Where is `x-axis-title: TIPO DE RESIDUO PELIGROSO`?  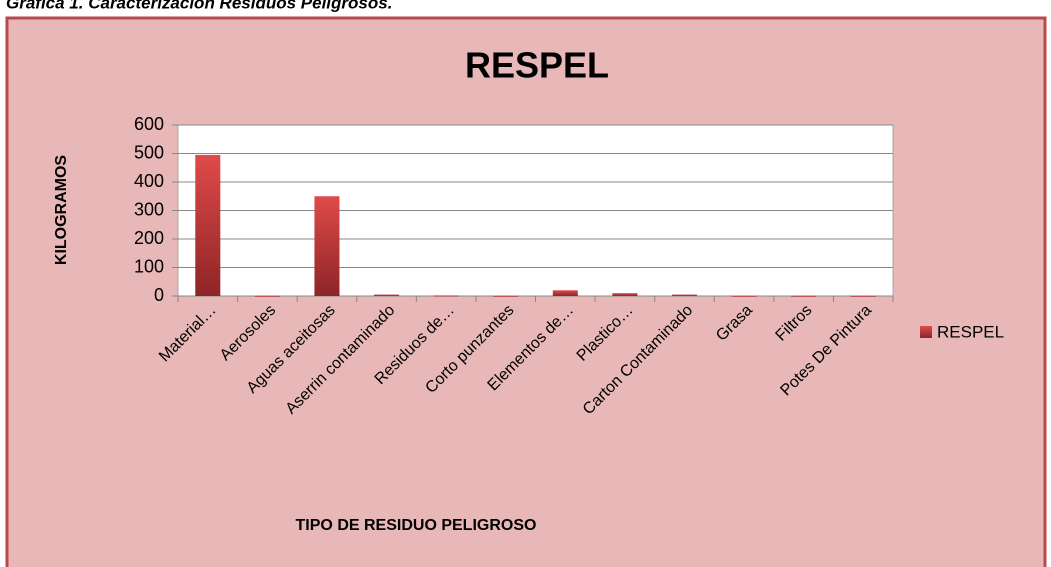 x-axis-title: TIPO DE RESIDUO PELIGROSO is located at coordinates (416, 525).